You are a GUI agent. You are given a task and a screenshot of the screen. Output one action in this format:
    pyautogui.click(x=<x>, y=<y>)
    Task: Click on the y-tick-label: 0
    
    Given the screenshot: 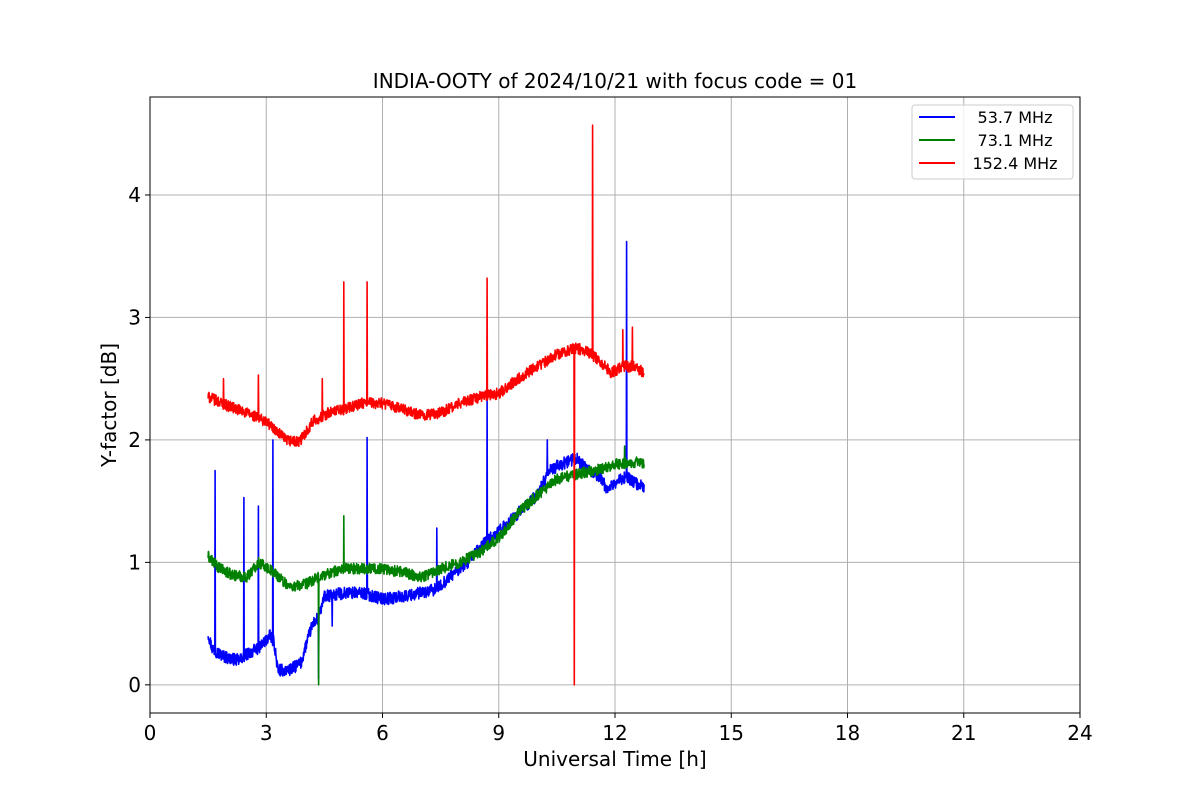 What is the action you would take?
    pyautogui.click(x=134, y=685)
    